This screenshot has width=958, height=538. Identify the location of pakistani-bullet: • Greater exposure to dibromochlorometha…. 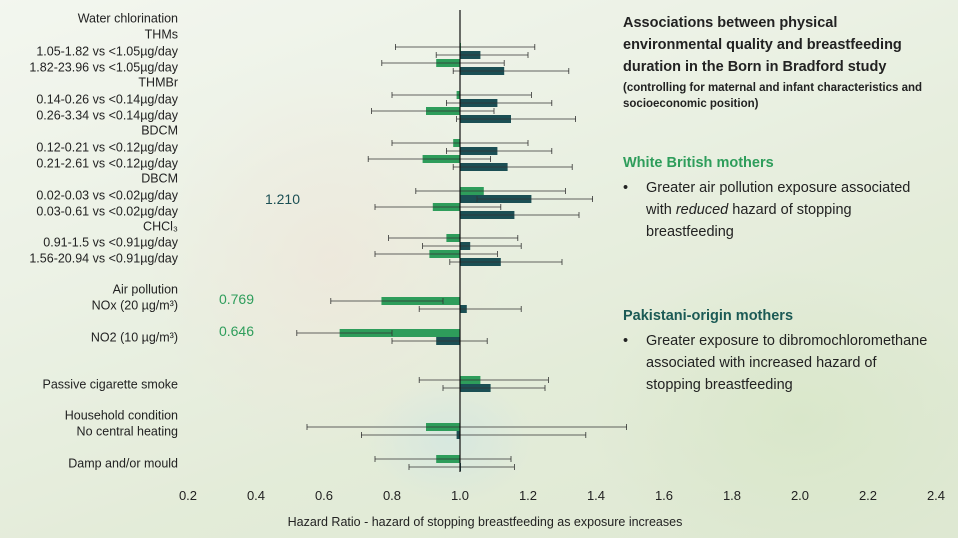
(775, 363).